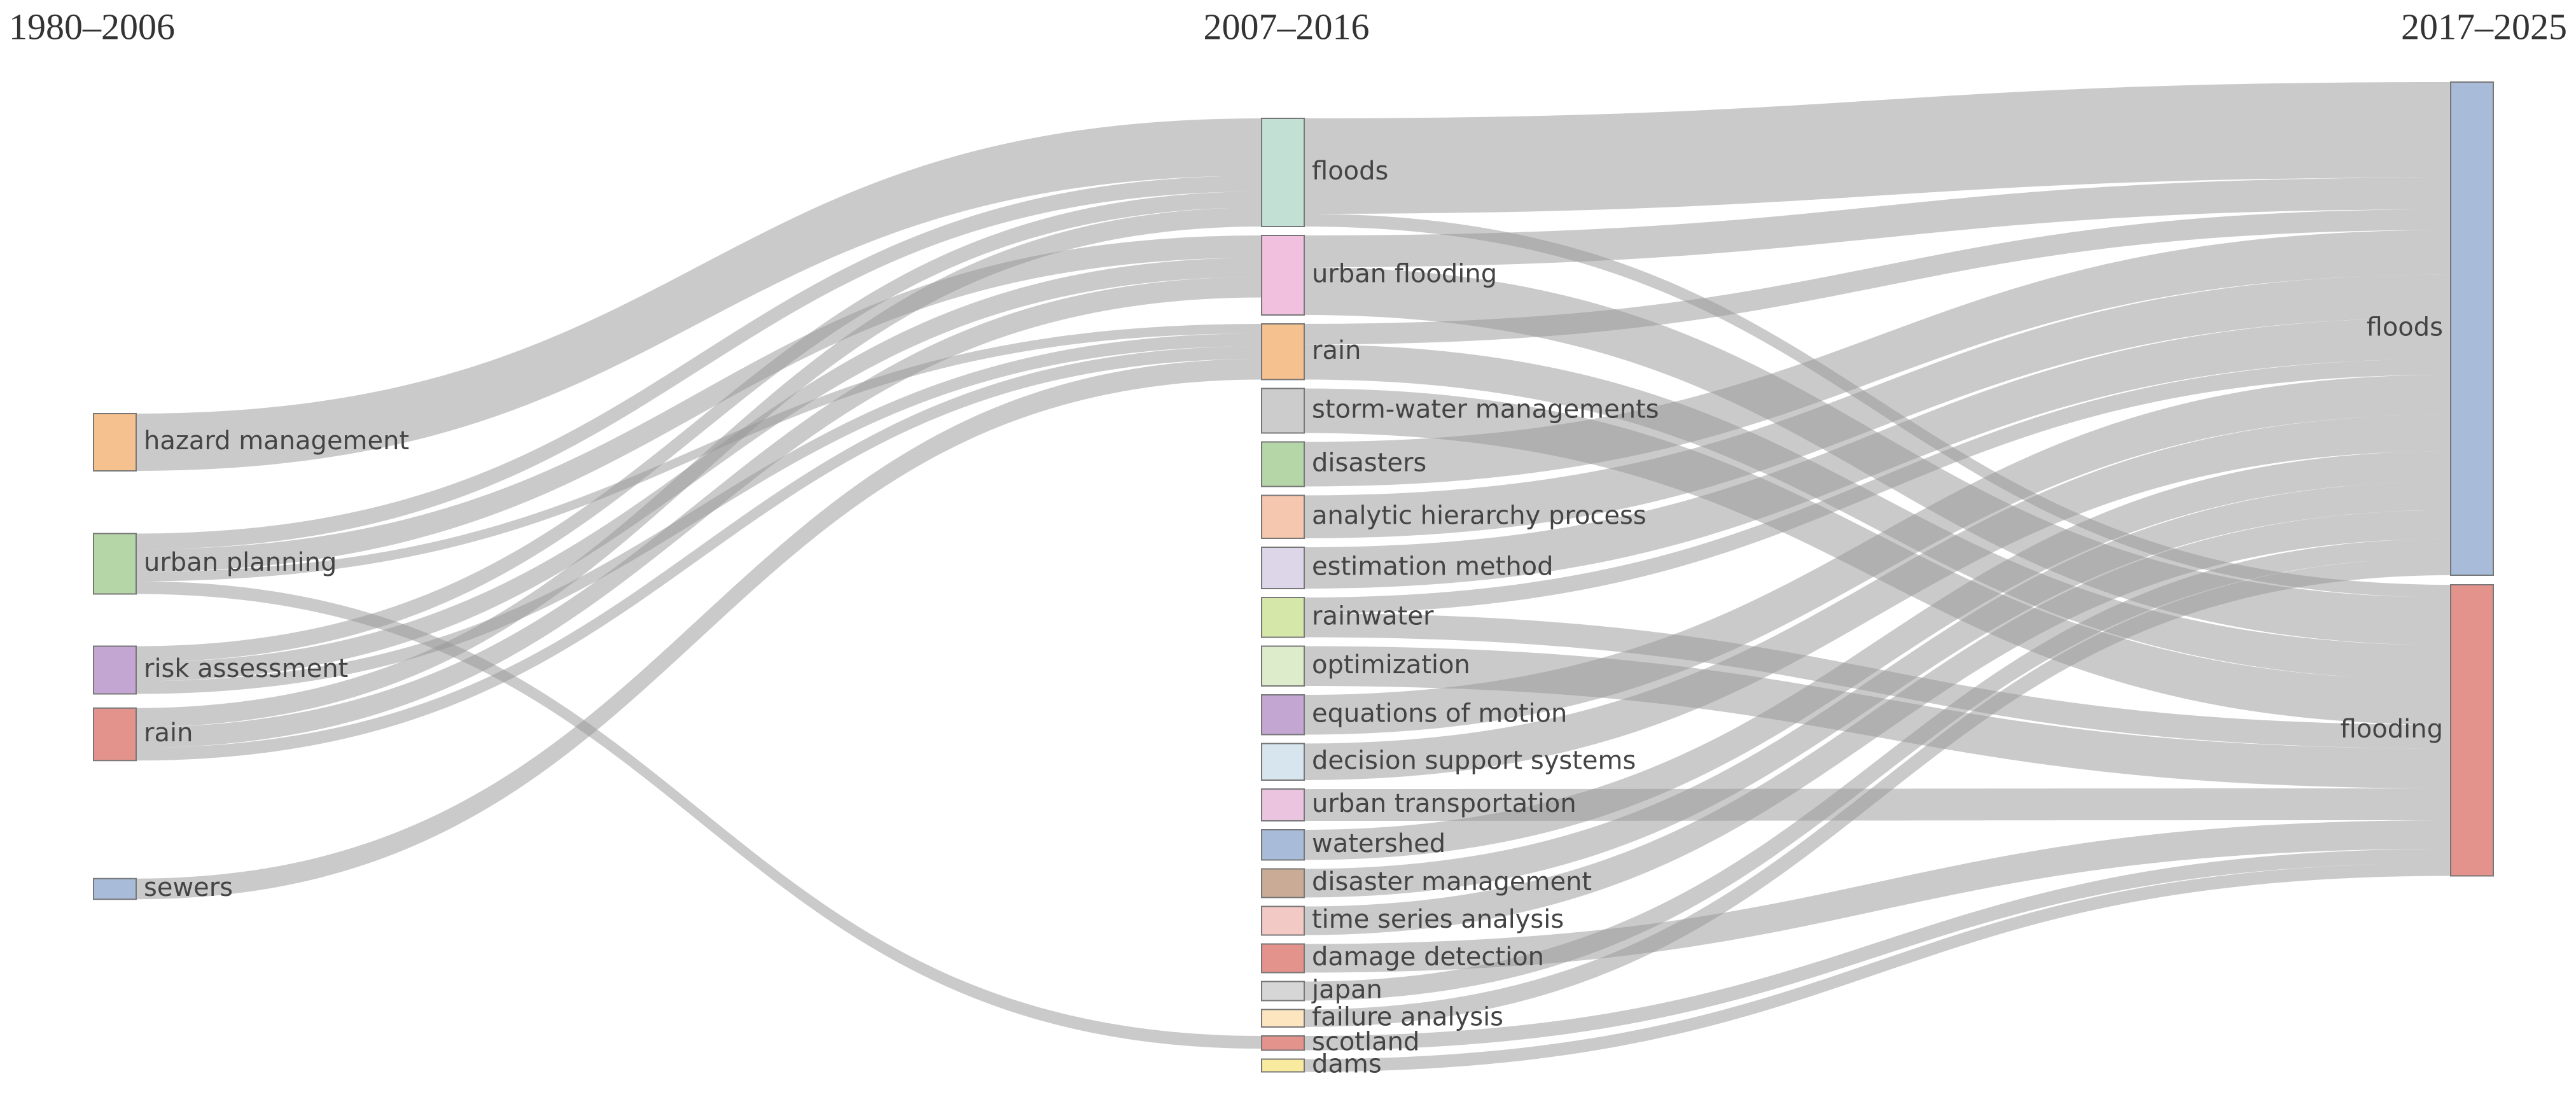 The width and height of the screenshot is (2576, 1111). What do you see at coordinates (240, 562) in the screenshot?
I see `node-label: urban planning` at bounding box center [240, 562].